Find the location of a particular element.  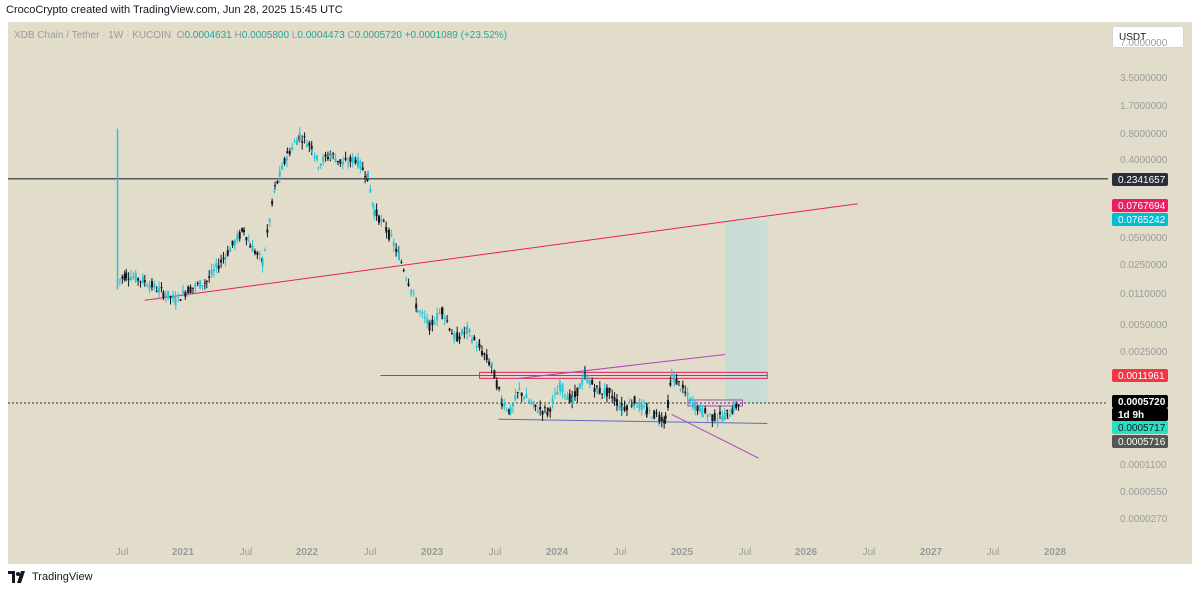

trendline-purple-lower is located at coordinates (715, 436).